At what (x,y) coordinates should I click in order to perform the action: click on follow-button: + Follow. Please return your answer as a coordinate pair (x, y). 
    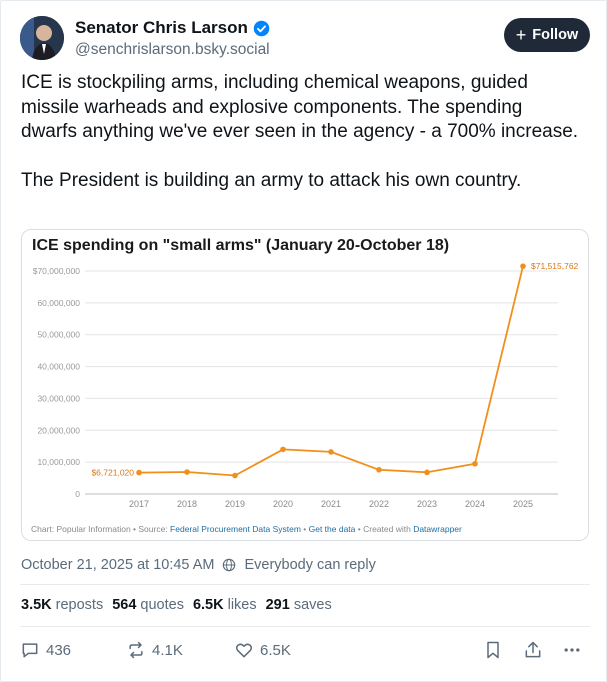
    Looking at the image, I should click on (547, 35).